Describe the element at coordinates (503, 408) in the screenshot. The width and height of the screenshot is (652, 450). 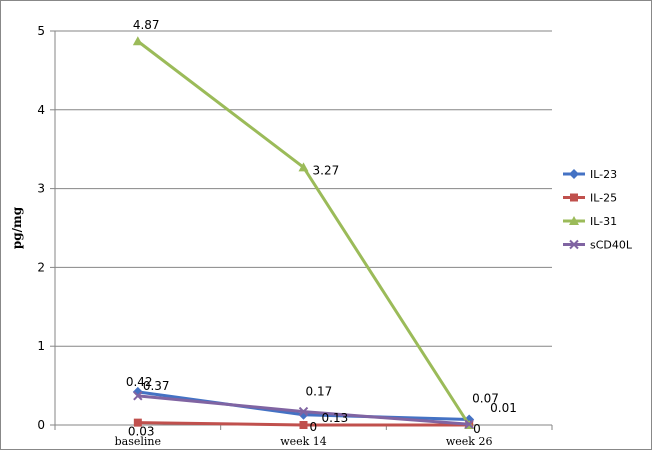
I see `data-label: 0.01` at that location.